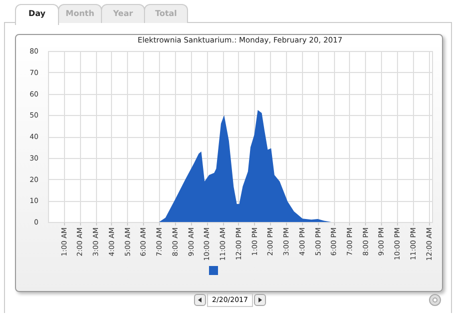 The image size is (458, 325). What do you see at coordinates (37, 14) in the screenshot?
I see `text: Day` at bounding box center [37, 14].